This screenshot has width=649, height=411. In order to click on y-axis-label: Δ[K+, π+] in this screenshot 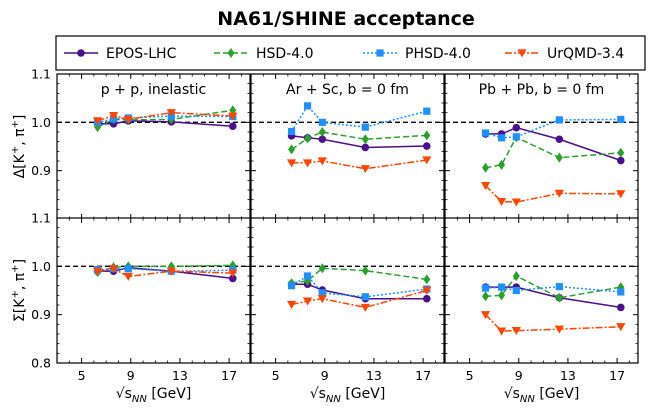, I will do `click(19, 147)`.